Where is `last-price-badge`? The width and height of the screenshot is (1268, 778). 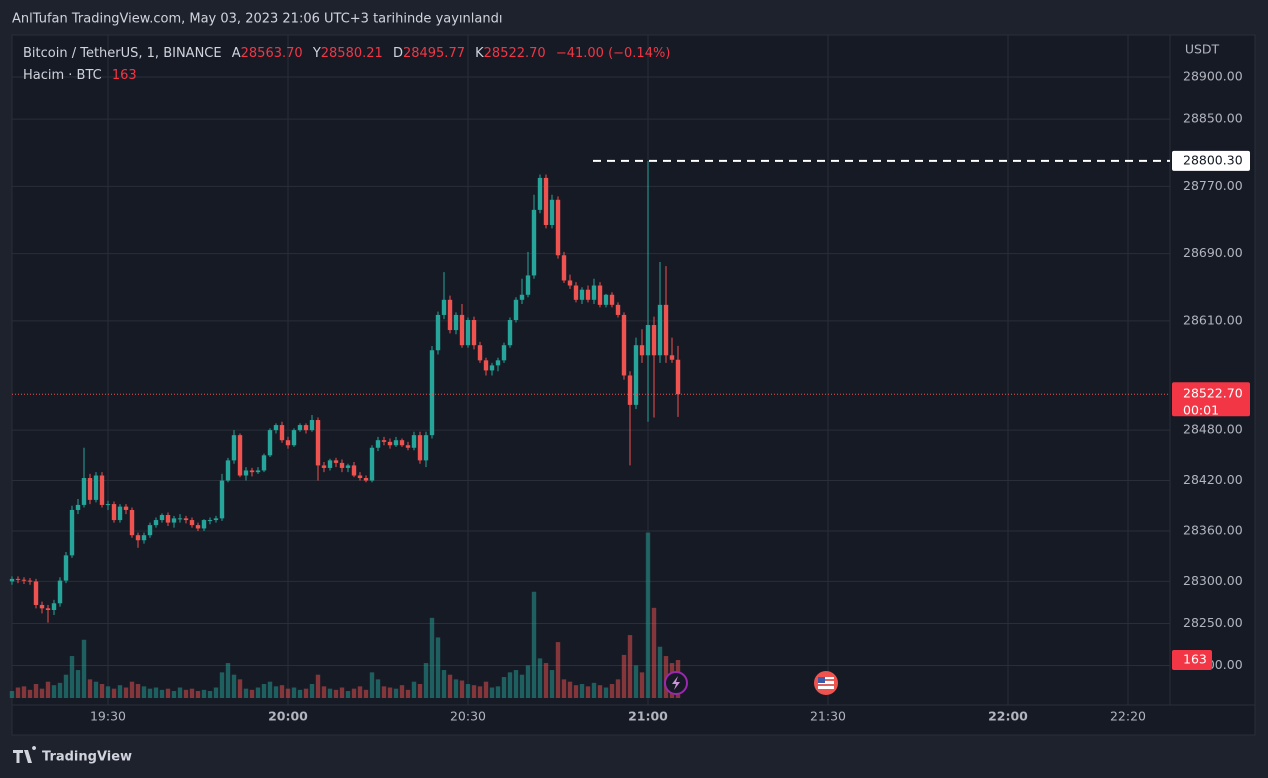 last-price-badge is located at coordinates (1211, 399).